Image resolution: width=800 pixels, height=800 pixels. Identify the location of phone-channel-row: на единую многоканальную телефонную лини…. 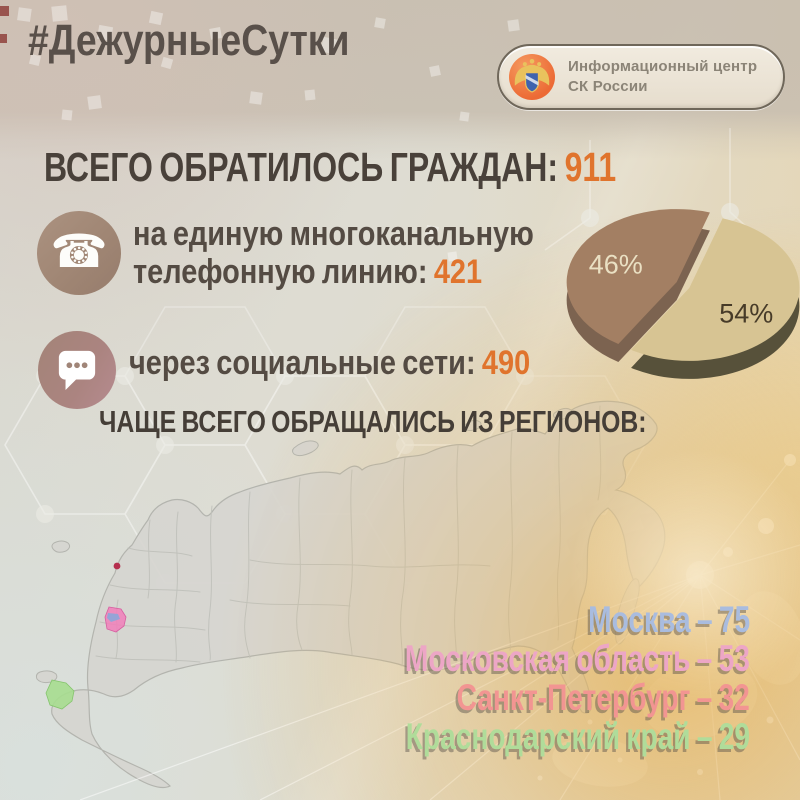
(369, 253).